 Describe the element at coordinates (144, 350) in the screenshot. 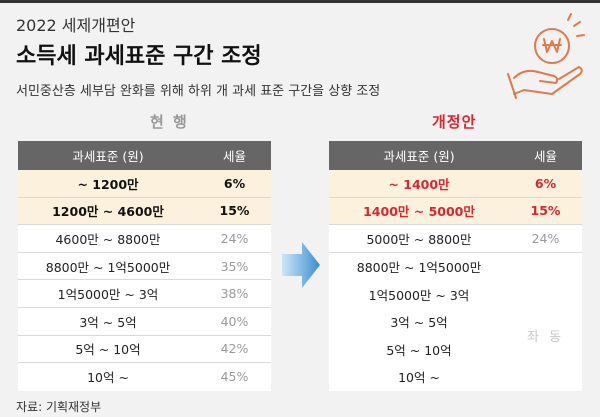

I see `table-row: 5억 ~ 10억 42%` at that location.